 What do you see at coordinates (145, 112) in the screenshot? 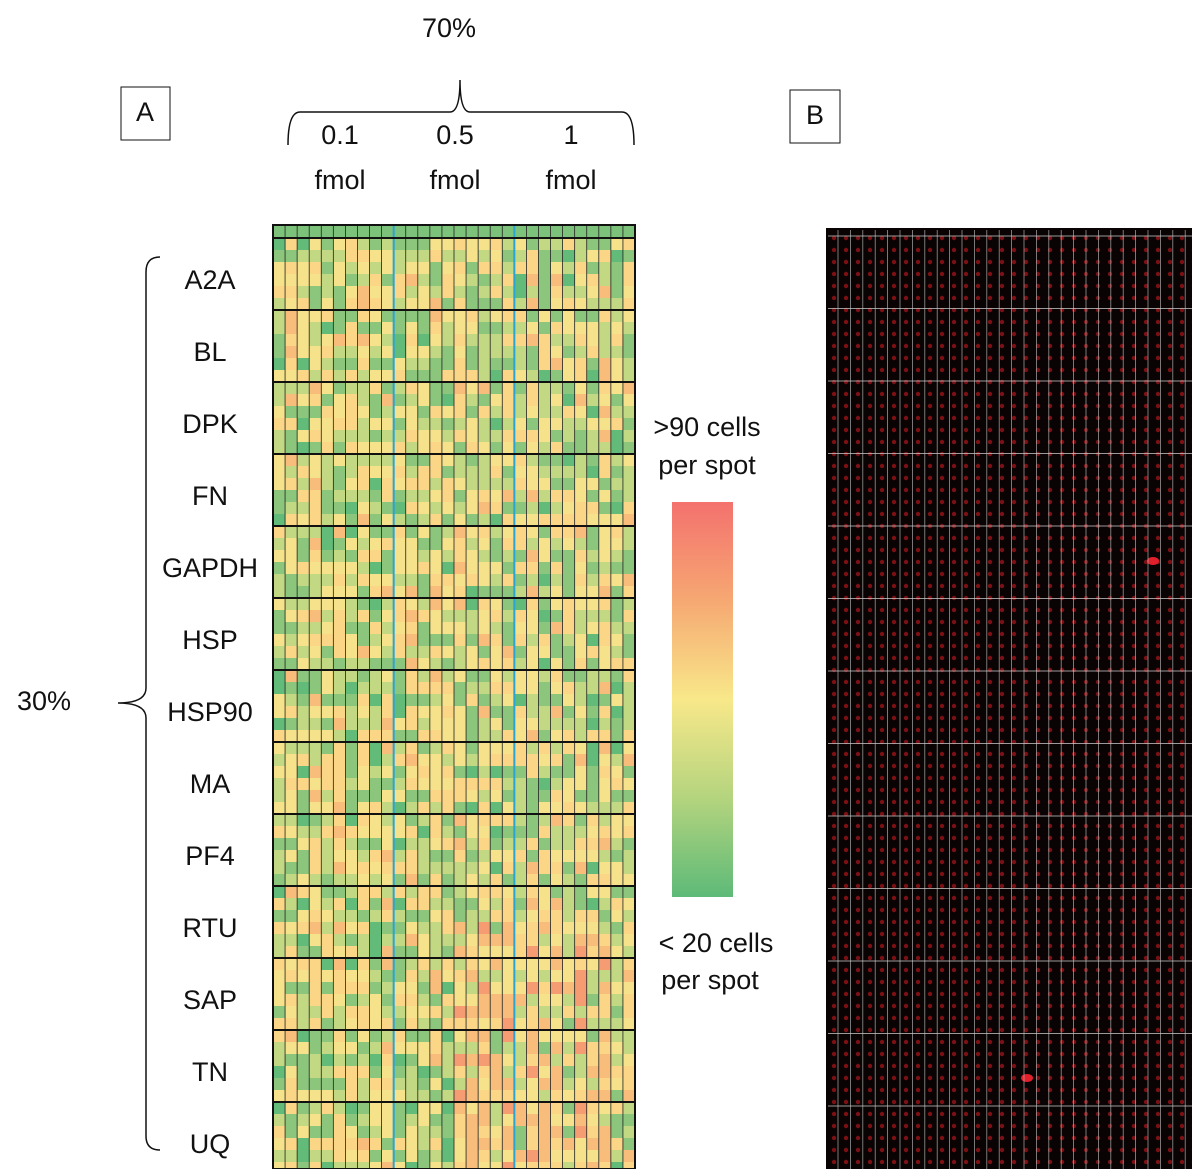
I see `panel-label: A` at bounding box center [145, 112].